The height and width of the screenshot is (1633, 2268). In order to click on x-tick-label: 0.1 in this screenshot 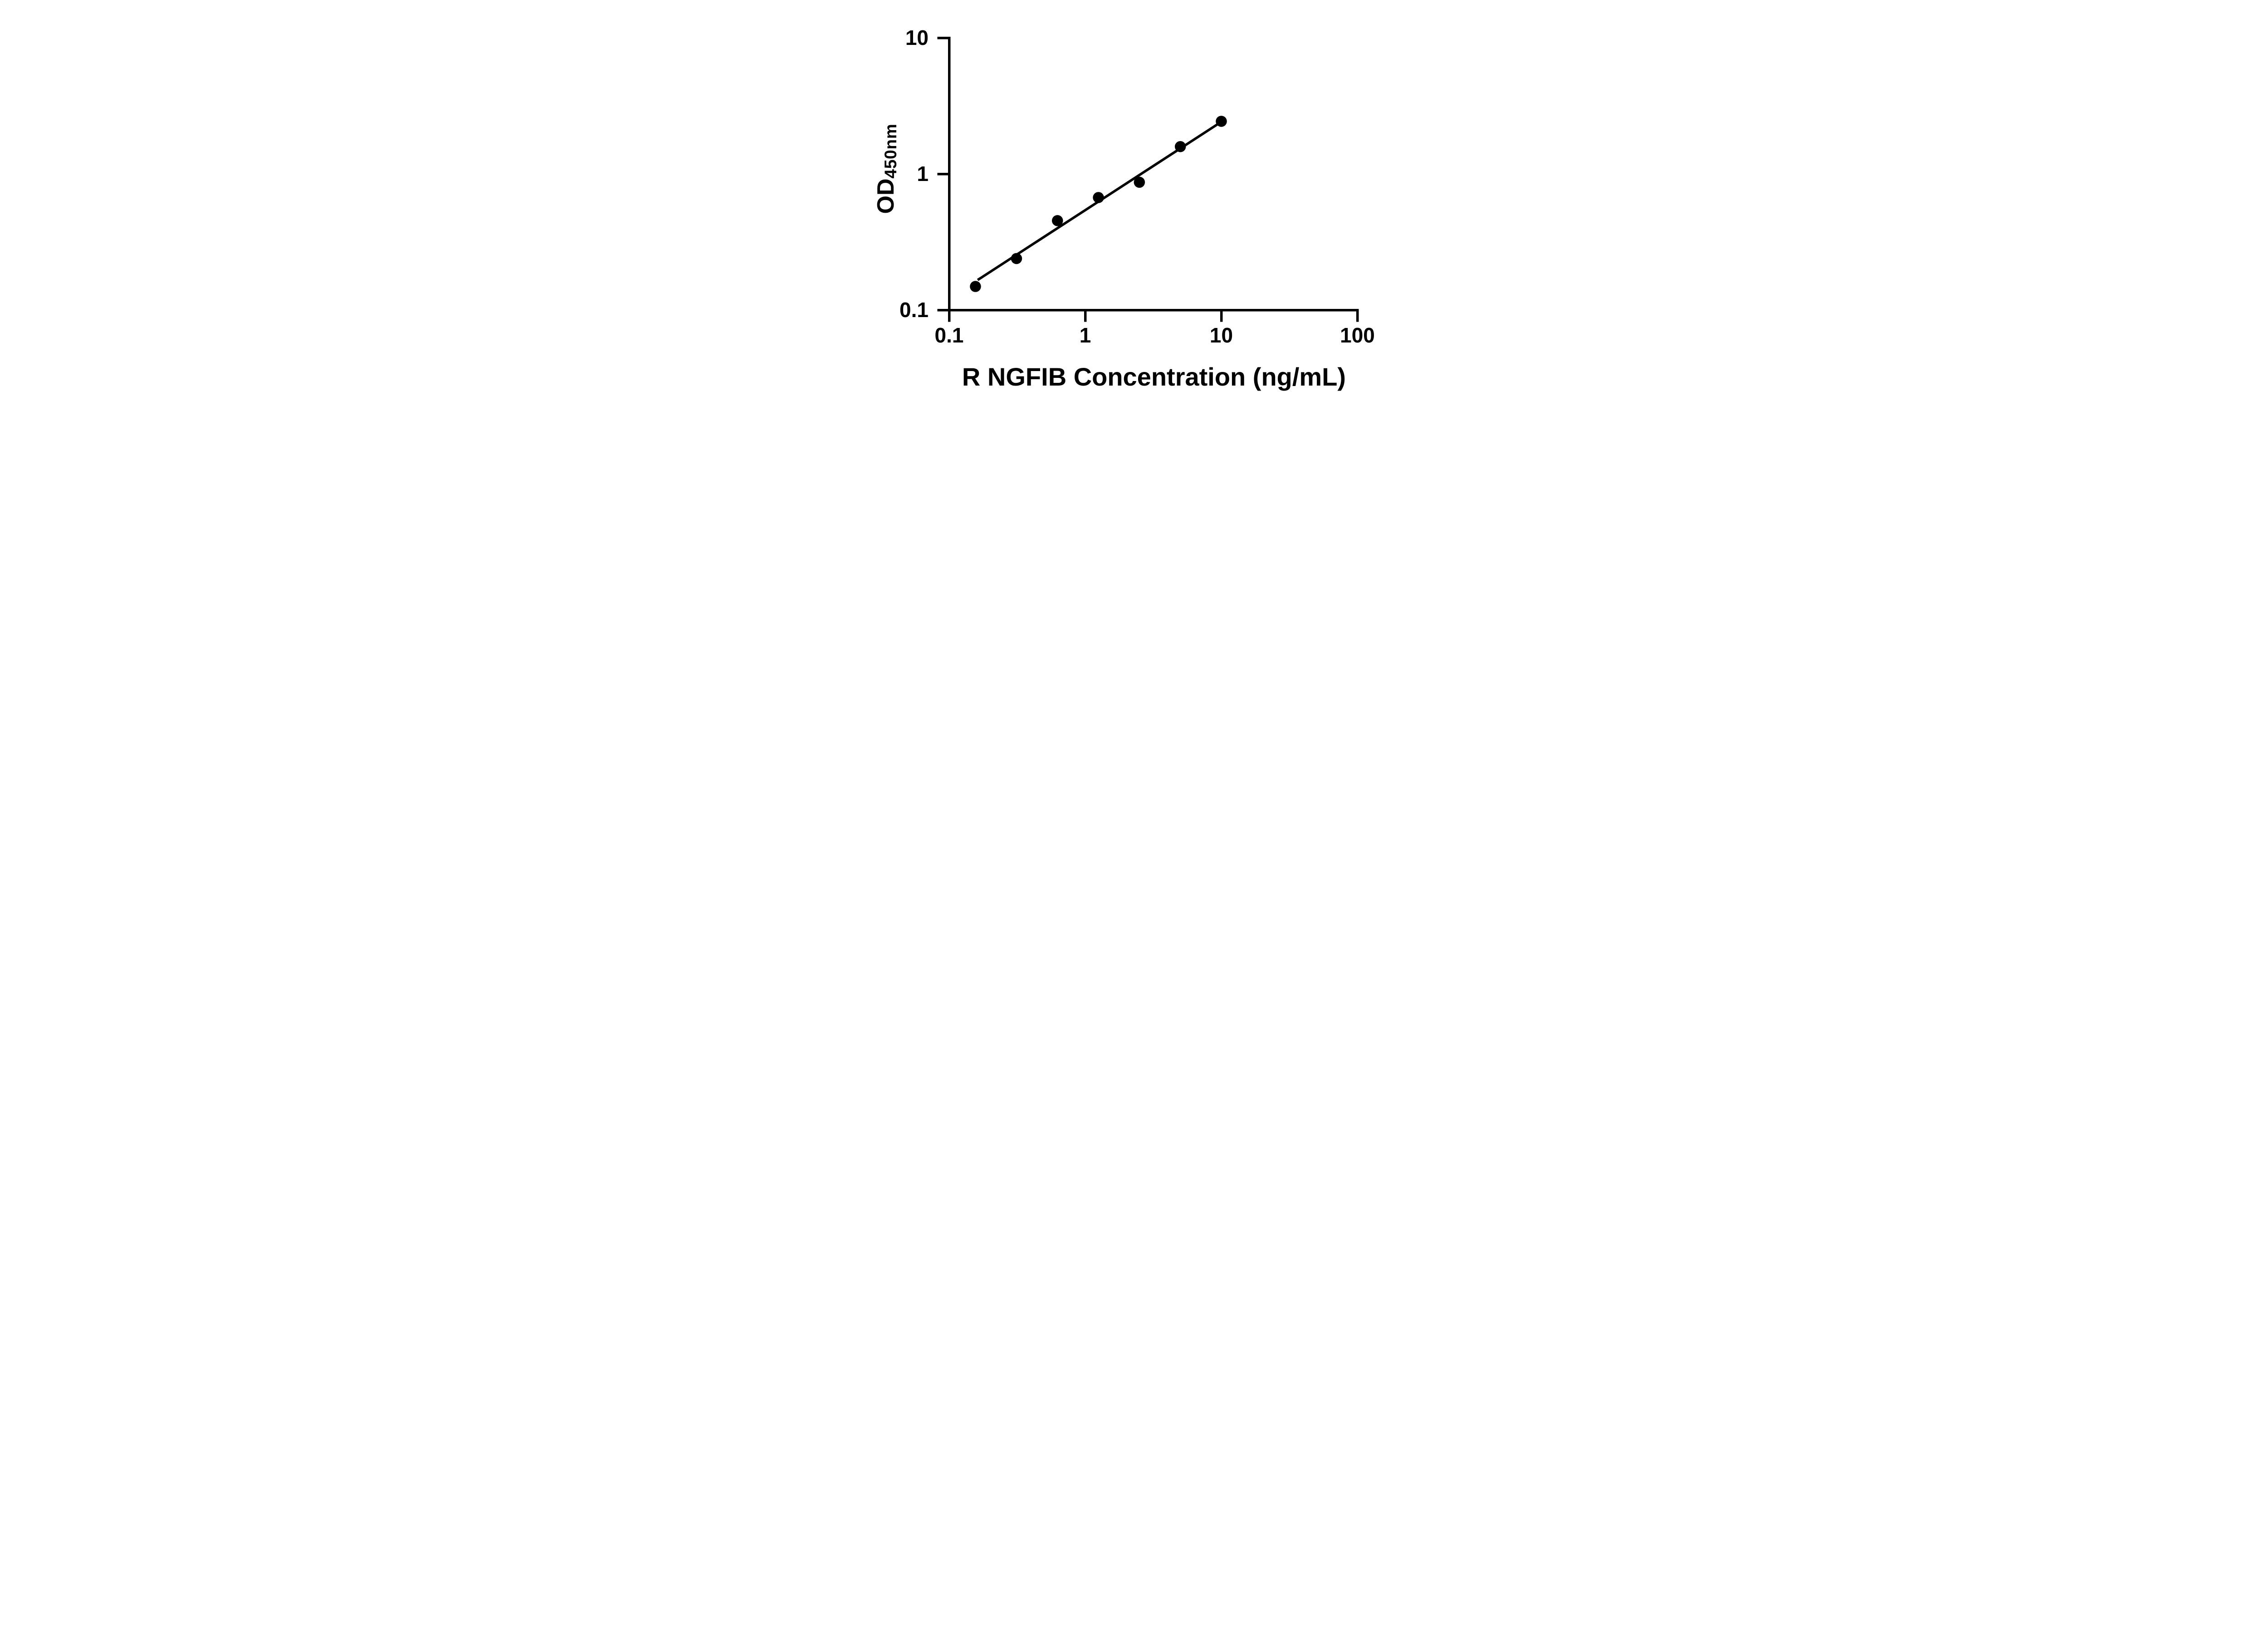, I will do `click(949, 335)`.